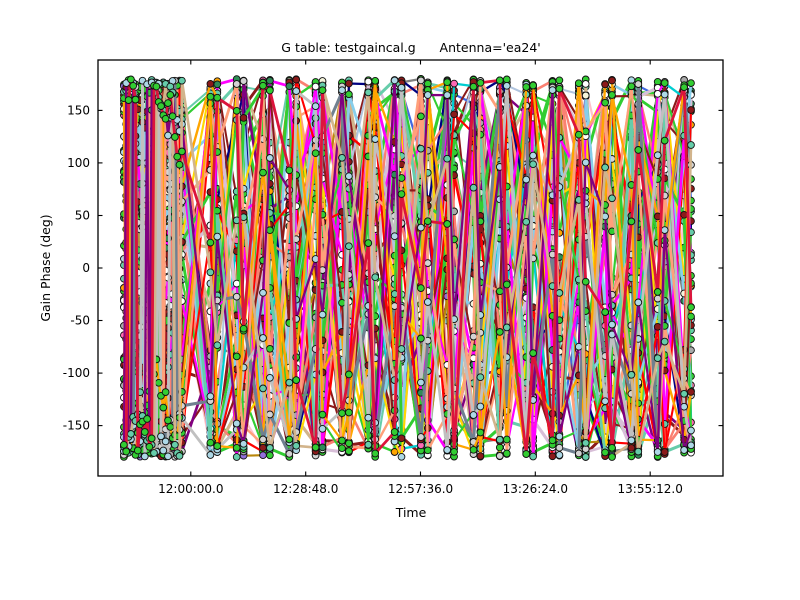 This screenshot has width=800, height=600. I want to click on y-tick-label: 0, so click(86, 268).